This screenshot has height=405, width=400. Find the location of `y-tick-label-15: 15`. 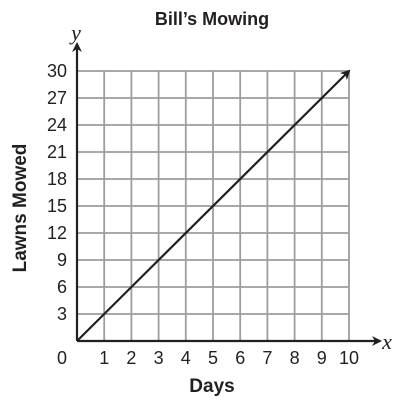

y-tick-label-15: 15 is located at coordinates (57, 206).